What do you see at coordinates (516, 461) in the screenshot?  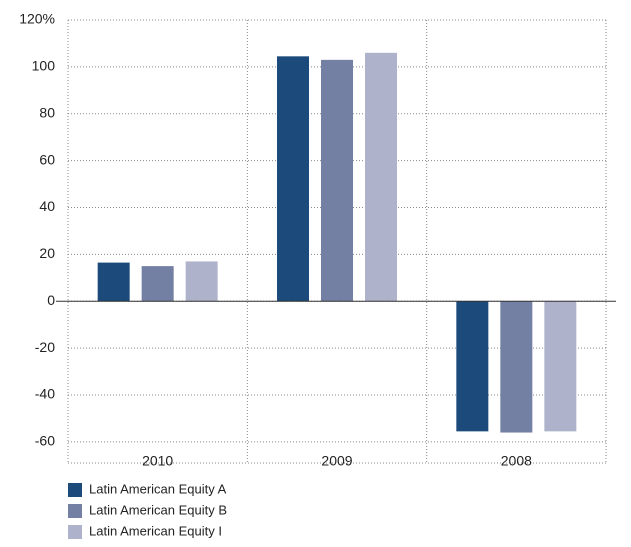 I see `x-tick-label: 2008` at bounding box center [516, 461].